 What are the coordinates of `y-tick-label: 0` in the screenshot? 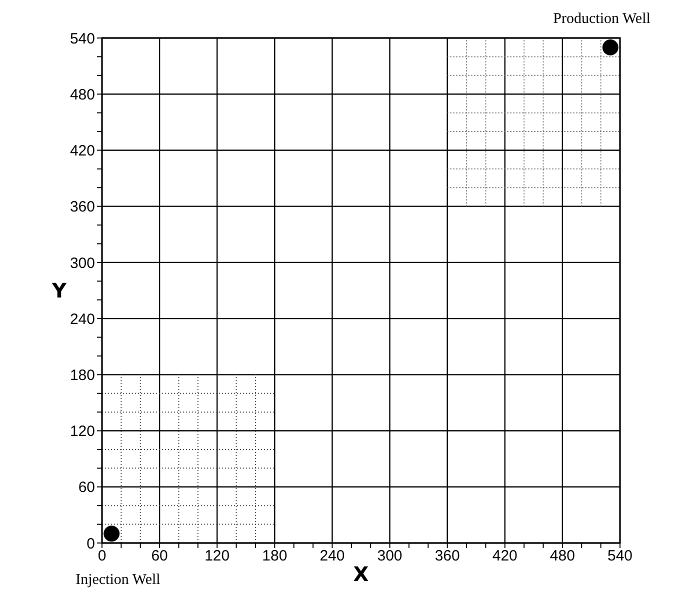 It's located at (90, 543).